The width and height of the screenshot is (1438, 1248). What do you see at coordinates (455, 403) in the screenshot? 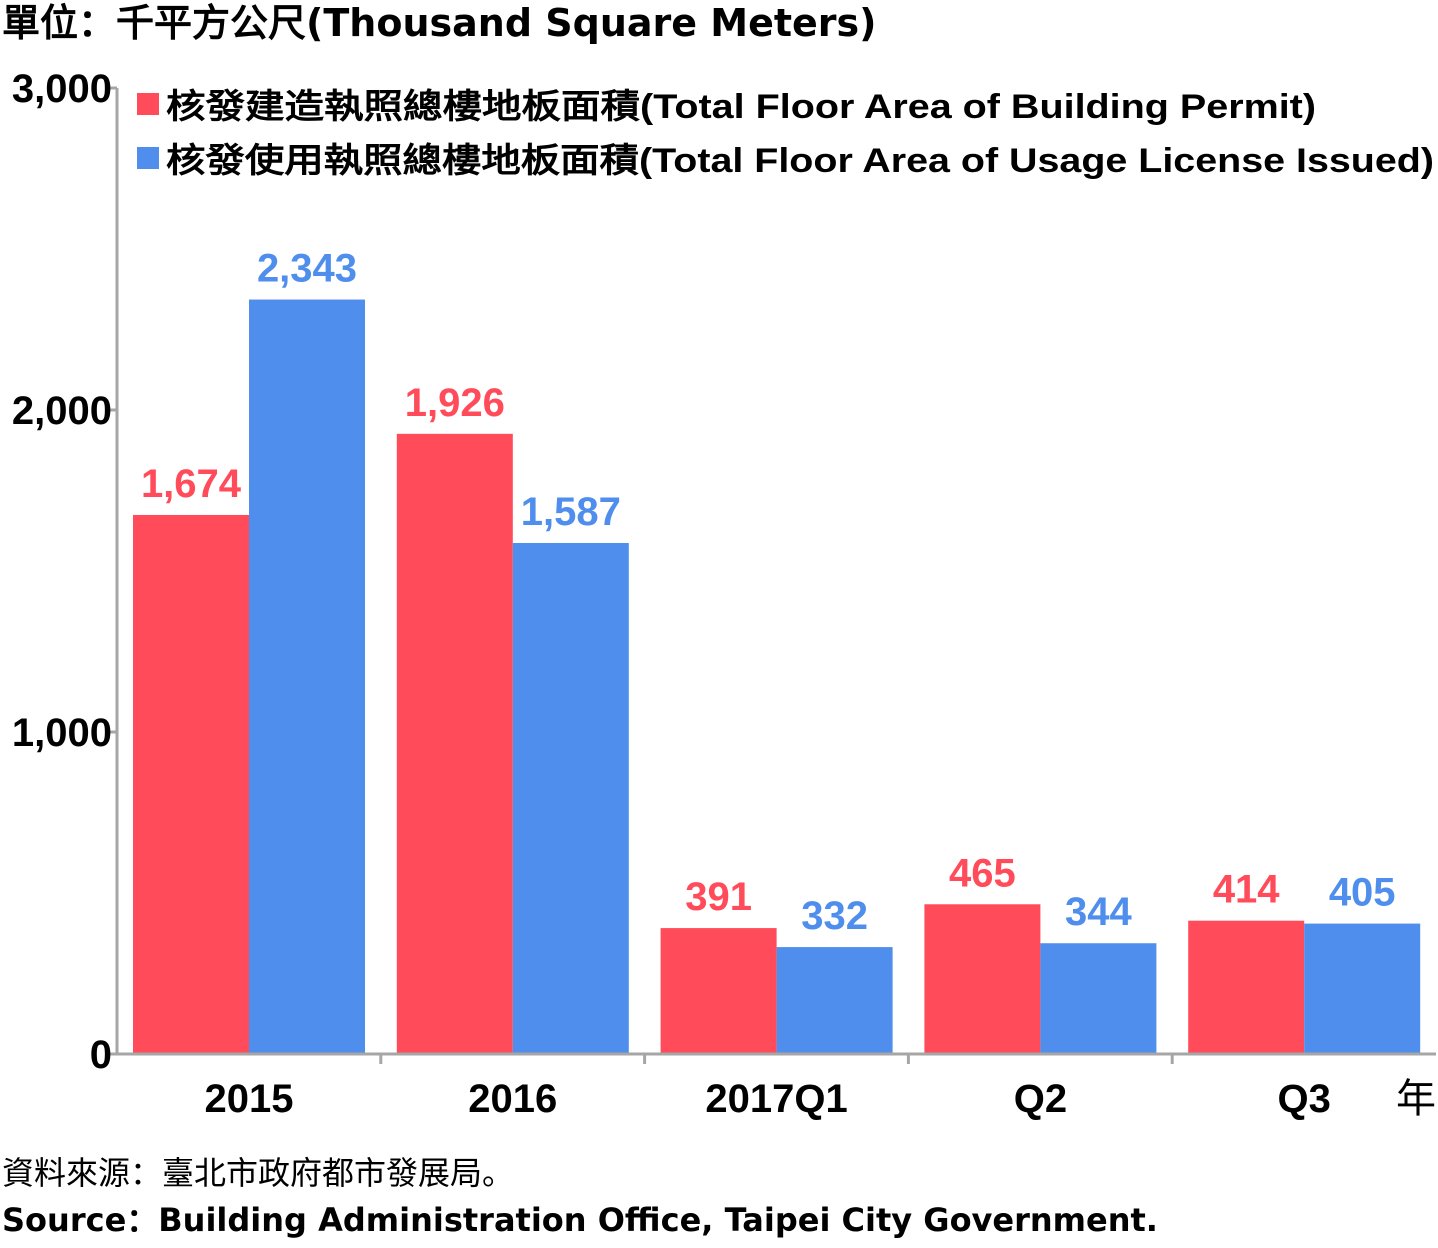
I see `value-label-permit-2016: 1,926` at bounding box center [455, 403].